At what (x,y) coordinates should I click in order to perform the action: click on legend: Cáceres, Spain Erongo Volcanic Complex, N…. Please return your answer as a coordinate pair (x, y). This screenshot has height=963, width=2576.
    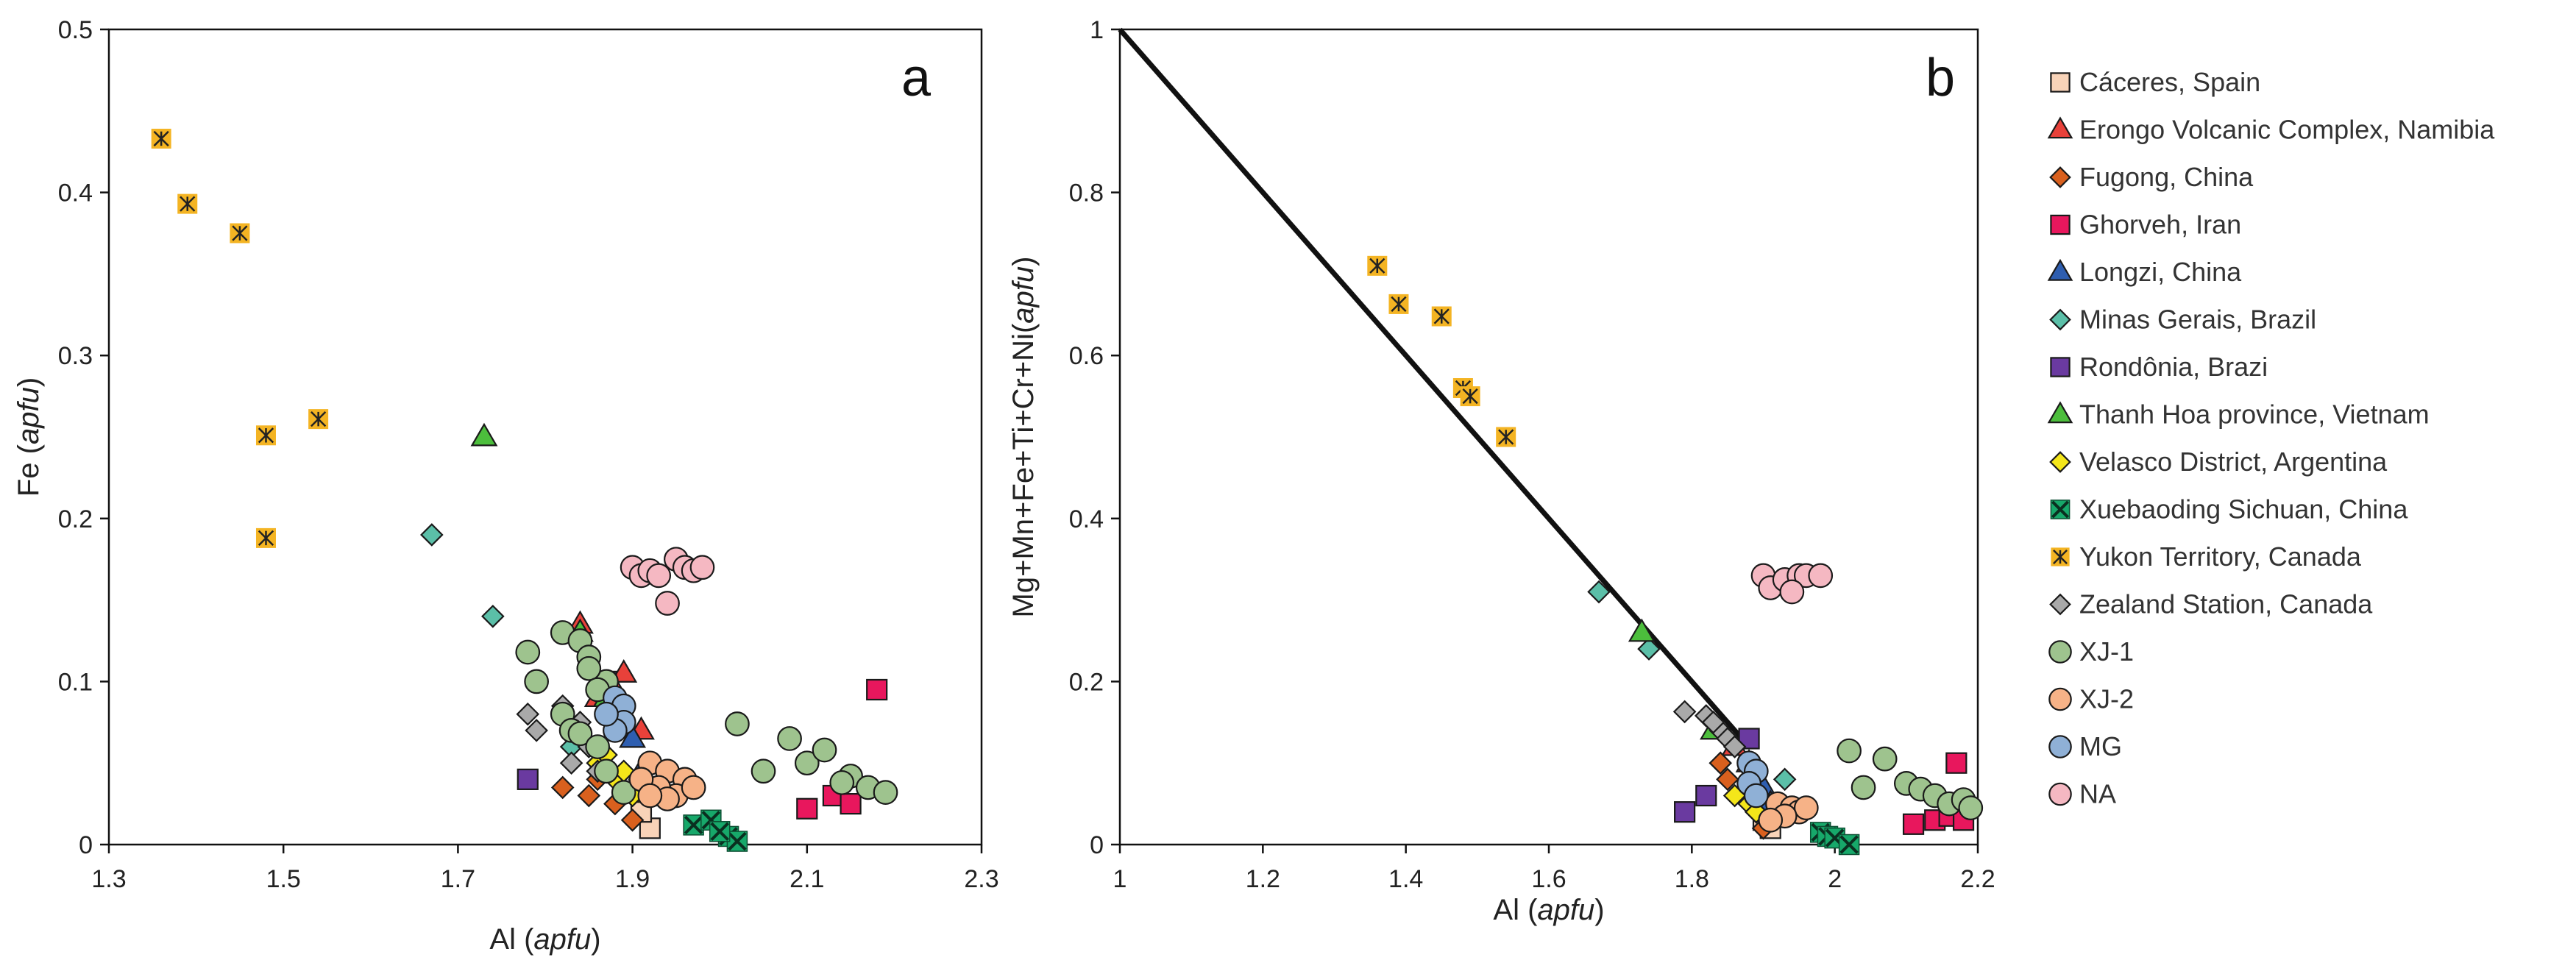
    Looking at the image, I should click on (2271, 438).